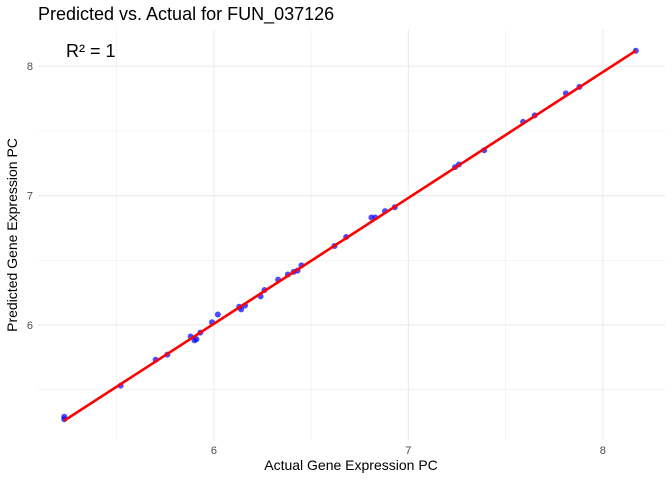 The height and width of the screenshot is (480, 672). Describe the element at coordinates (12, 235) in the screenshot. I see `y-axis-label: Predicted Gene Expression PC` at that location.